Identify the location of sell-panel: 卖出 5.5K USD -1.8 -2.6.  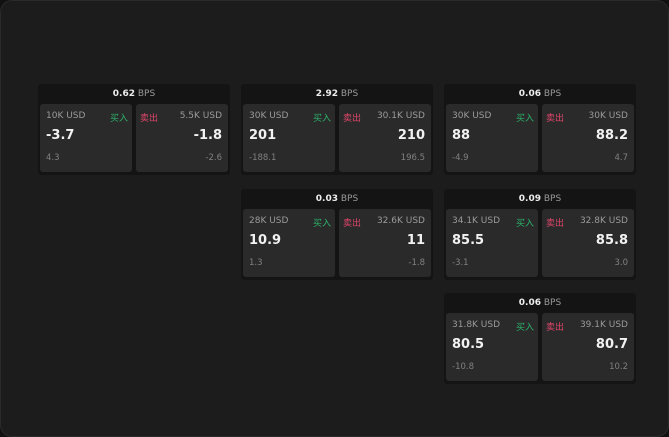
(182, 138).